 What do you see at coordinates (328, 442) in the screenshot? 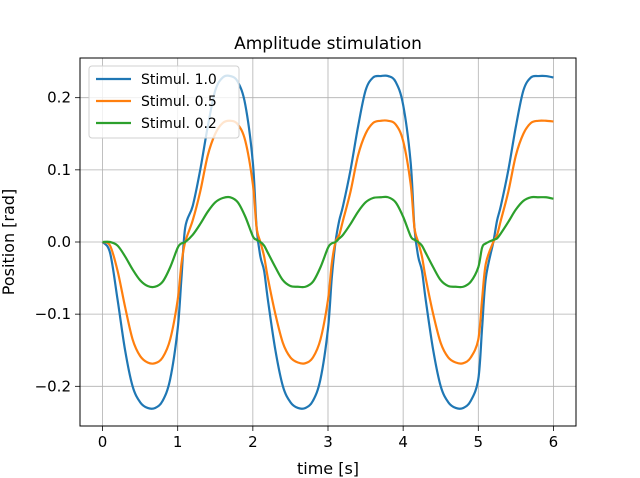
I see `x-tick-label: 3` at bounding box center [328, 442].